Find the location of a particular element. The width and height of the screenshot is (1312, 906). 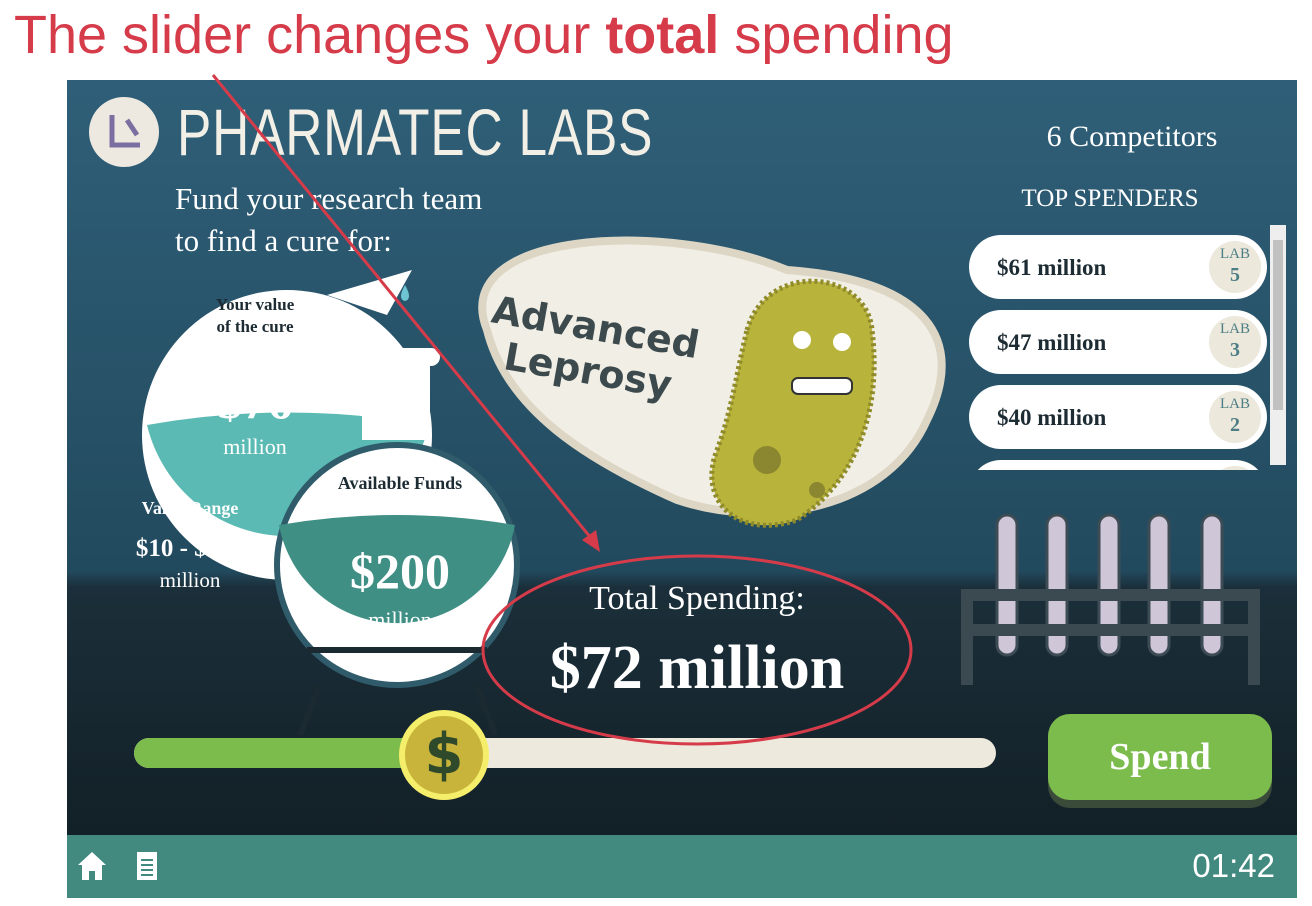

bottom-bar: 01:42 is located at coordinates (682, 866).